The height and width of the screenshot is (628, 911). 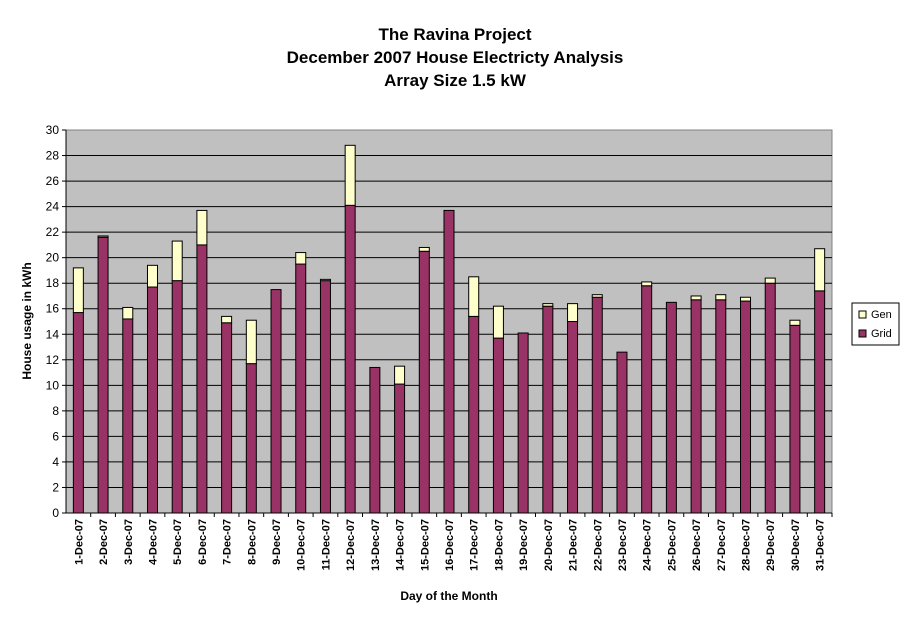 What do you see at coordinates (574, 545) in the screenshot?
I see `x-tick-label: 21-Dec-07` at bounding box center [574, 545].